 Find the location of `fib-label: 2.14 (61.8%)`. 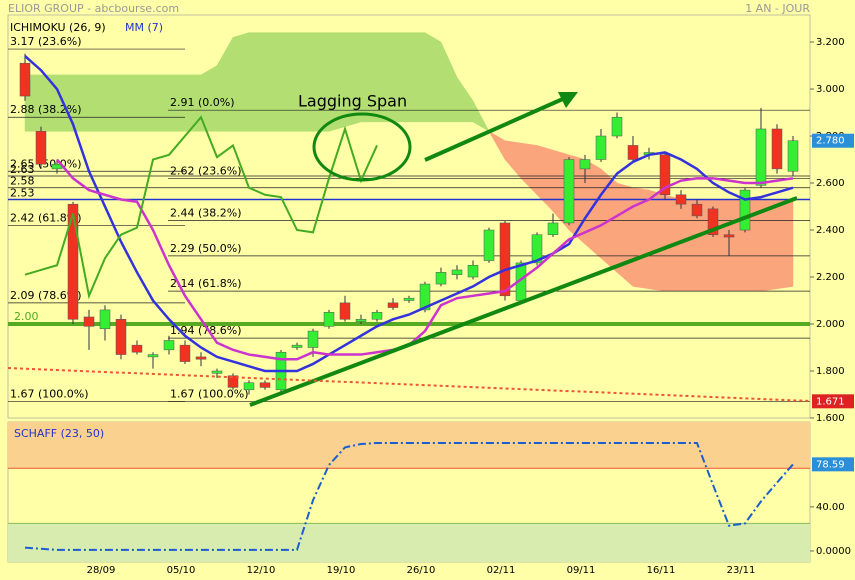

fib-label: 2.14 (61.8%) is located at coordinates (206, 283).